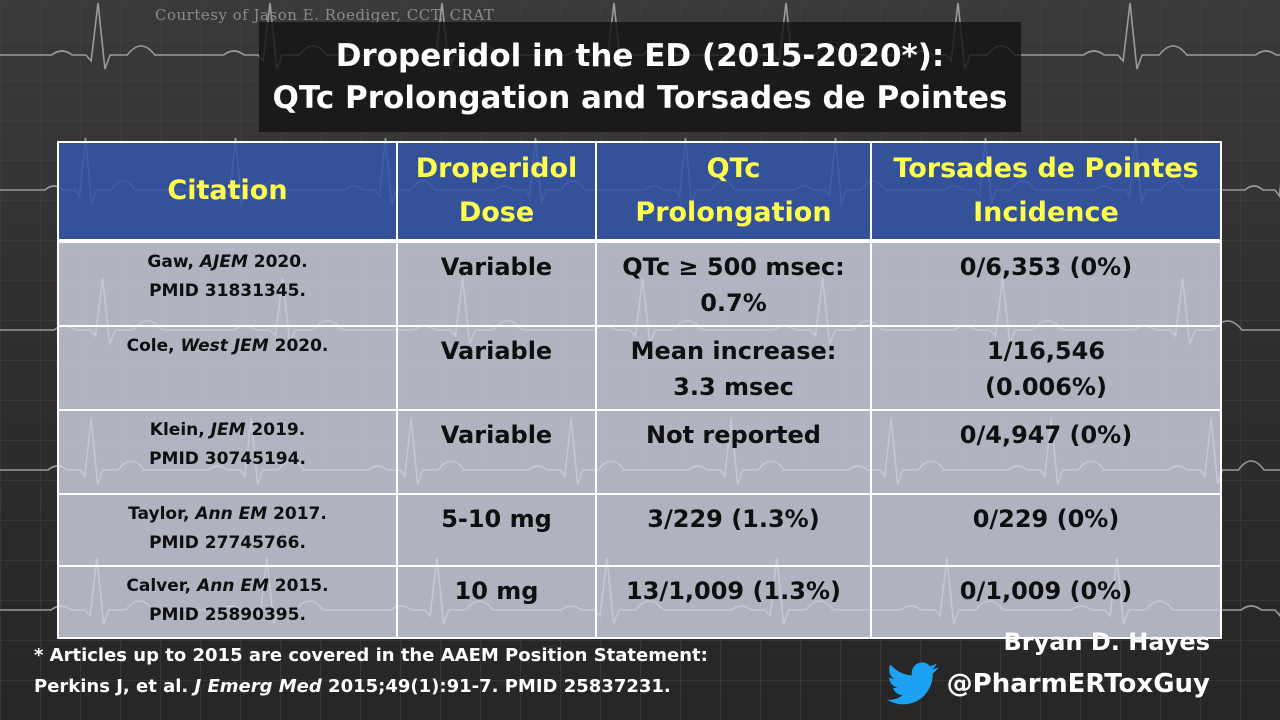 This screenshot has width=1280, height=720. What do you see at coordinates (227, 452) in the screenshot?
I see `cell-citation: Klein, JEM 2019. PMID 30745194.` at bounding box center [227, 452].